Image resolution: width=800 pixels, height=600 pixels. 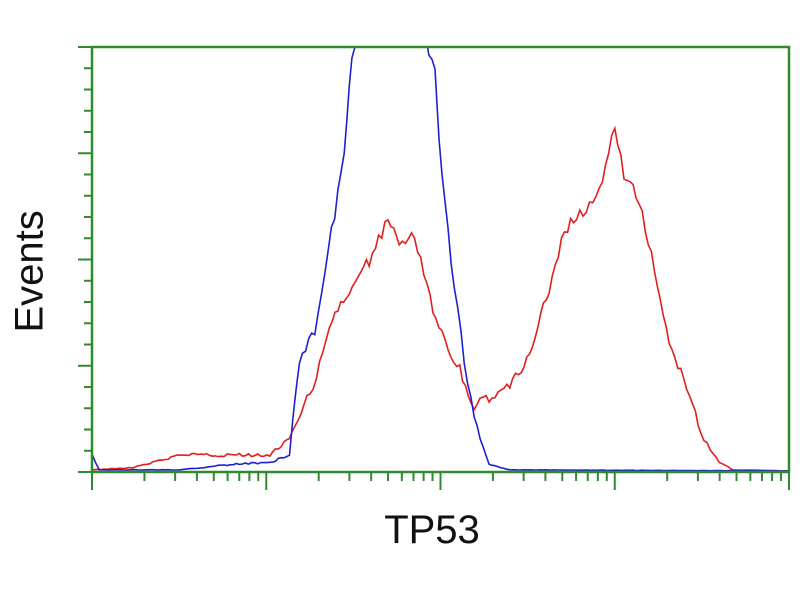 I want to click on x-axis-label: TP53, so click(x=432, y=530).